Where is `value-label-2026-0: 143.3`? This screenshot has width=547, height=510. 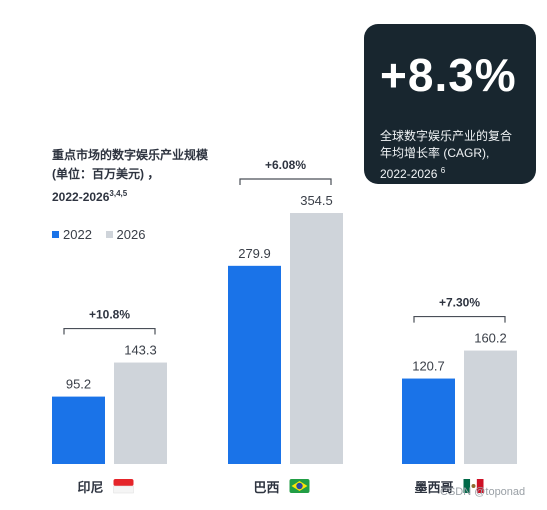 value-label-2026-0: 143.3 is located at coordinates (140, 350).